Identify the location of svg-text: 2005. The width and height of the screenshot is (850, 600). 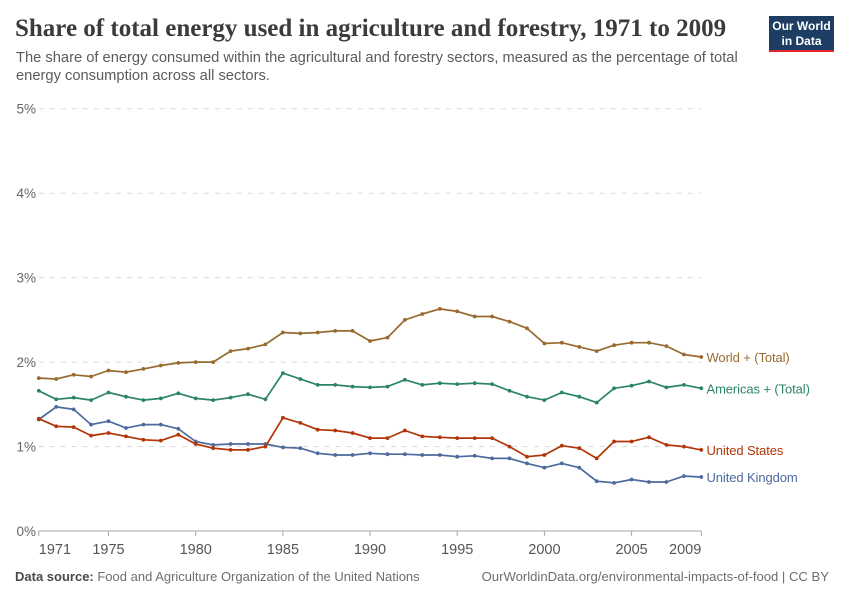
(631, 550).